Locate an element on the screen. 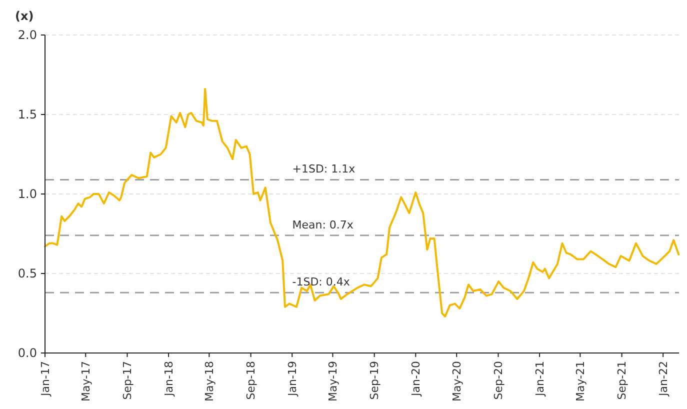  x-tick-label: Jan-19 is located at coordinates (292, 379).